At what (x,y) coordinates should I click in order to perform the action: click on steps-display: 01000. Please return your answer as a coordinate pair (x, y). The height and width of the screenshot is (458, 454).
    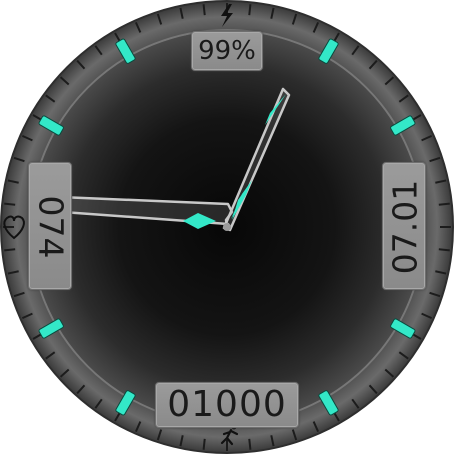
    Looking at the image, I should click on (227, 405).